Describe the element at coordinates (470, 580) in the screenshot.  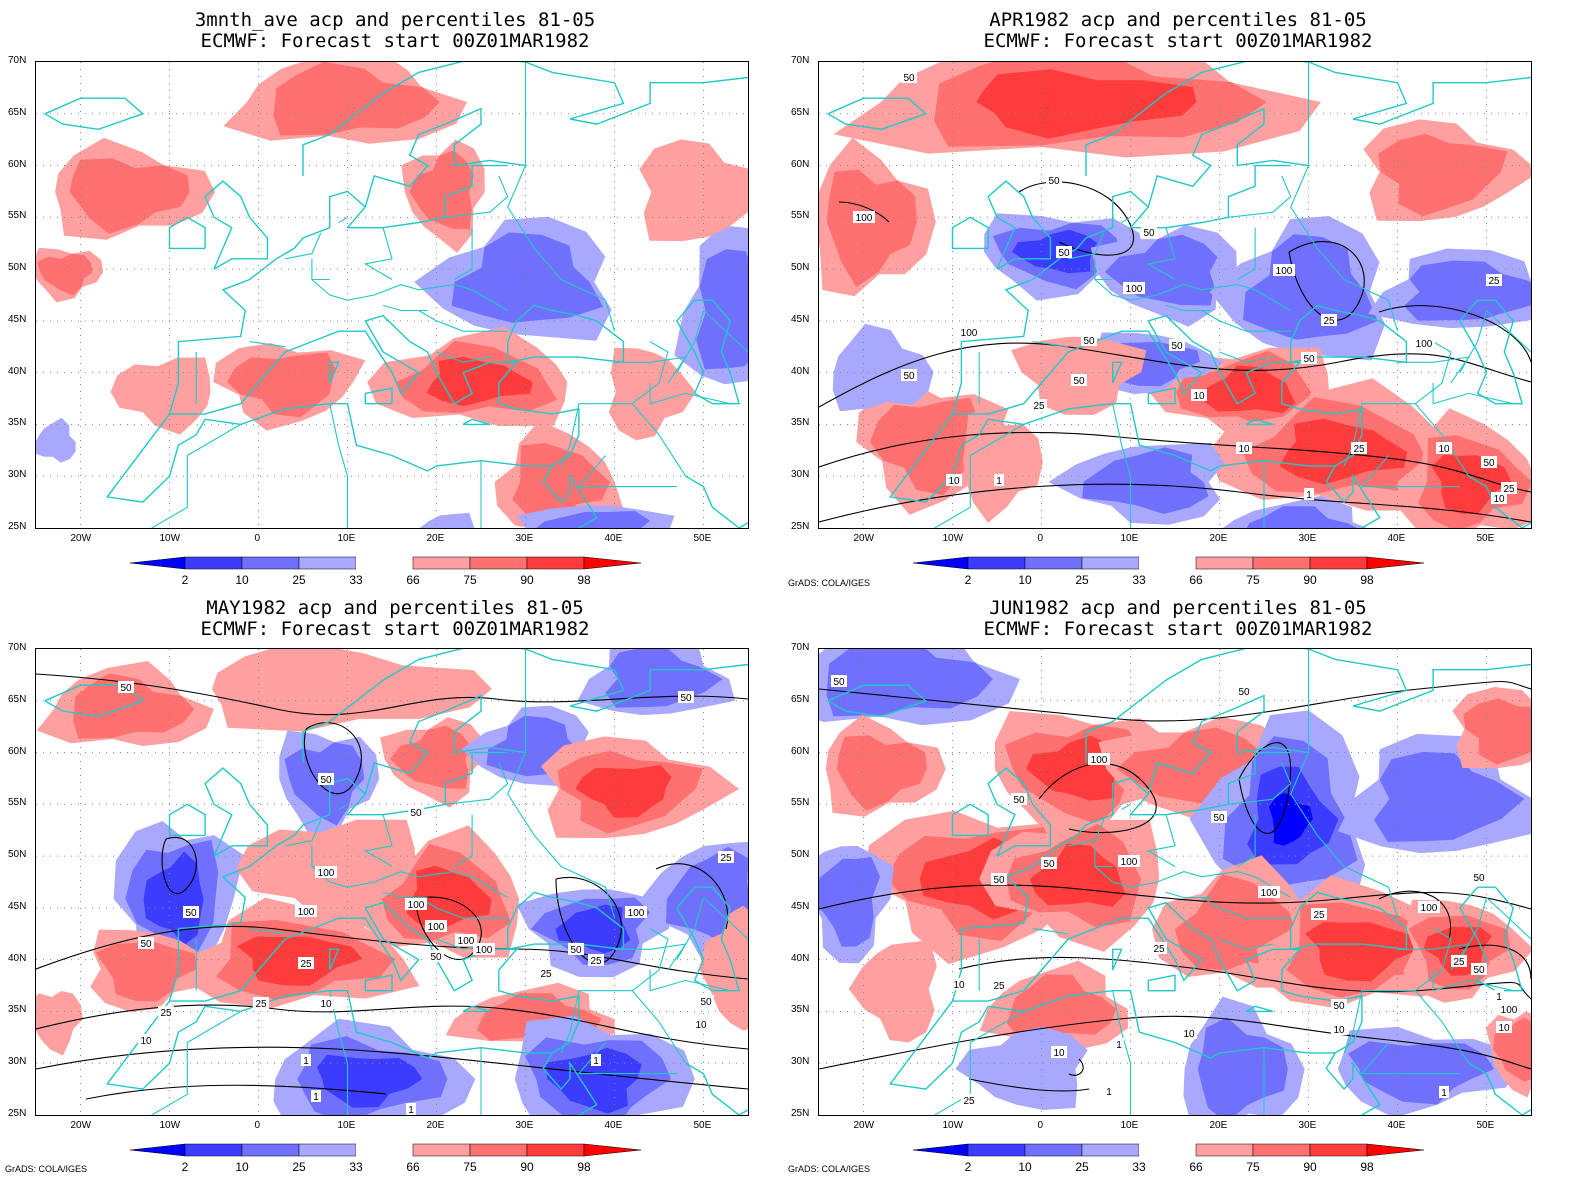
I see `colorbar-label: 75` at that location.